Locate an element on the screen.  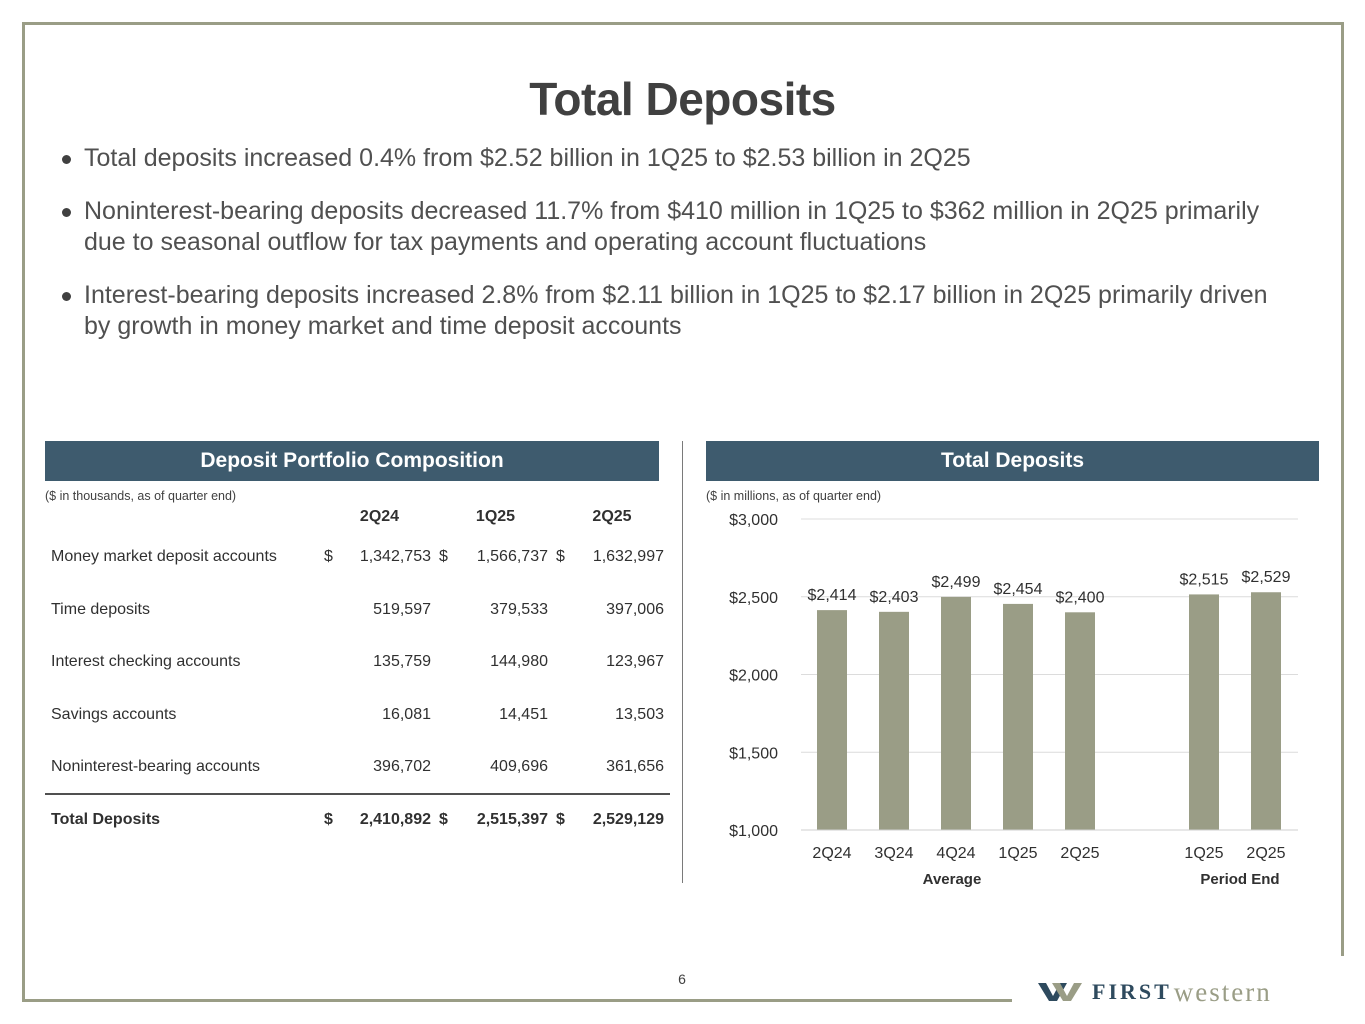
row-label: Noninterest-bearing accounts is located at coordinates (156, 766).